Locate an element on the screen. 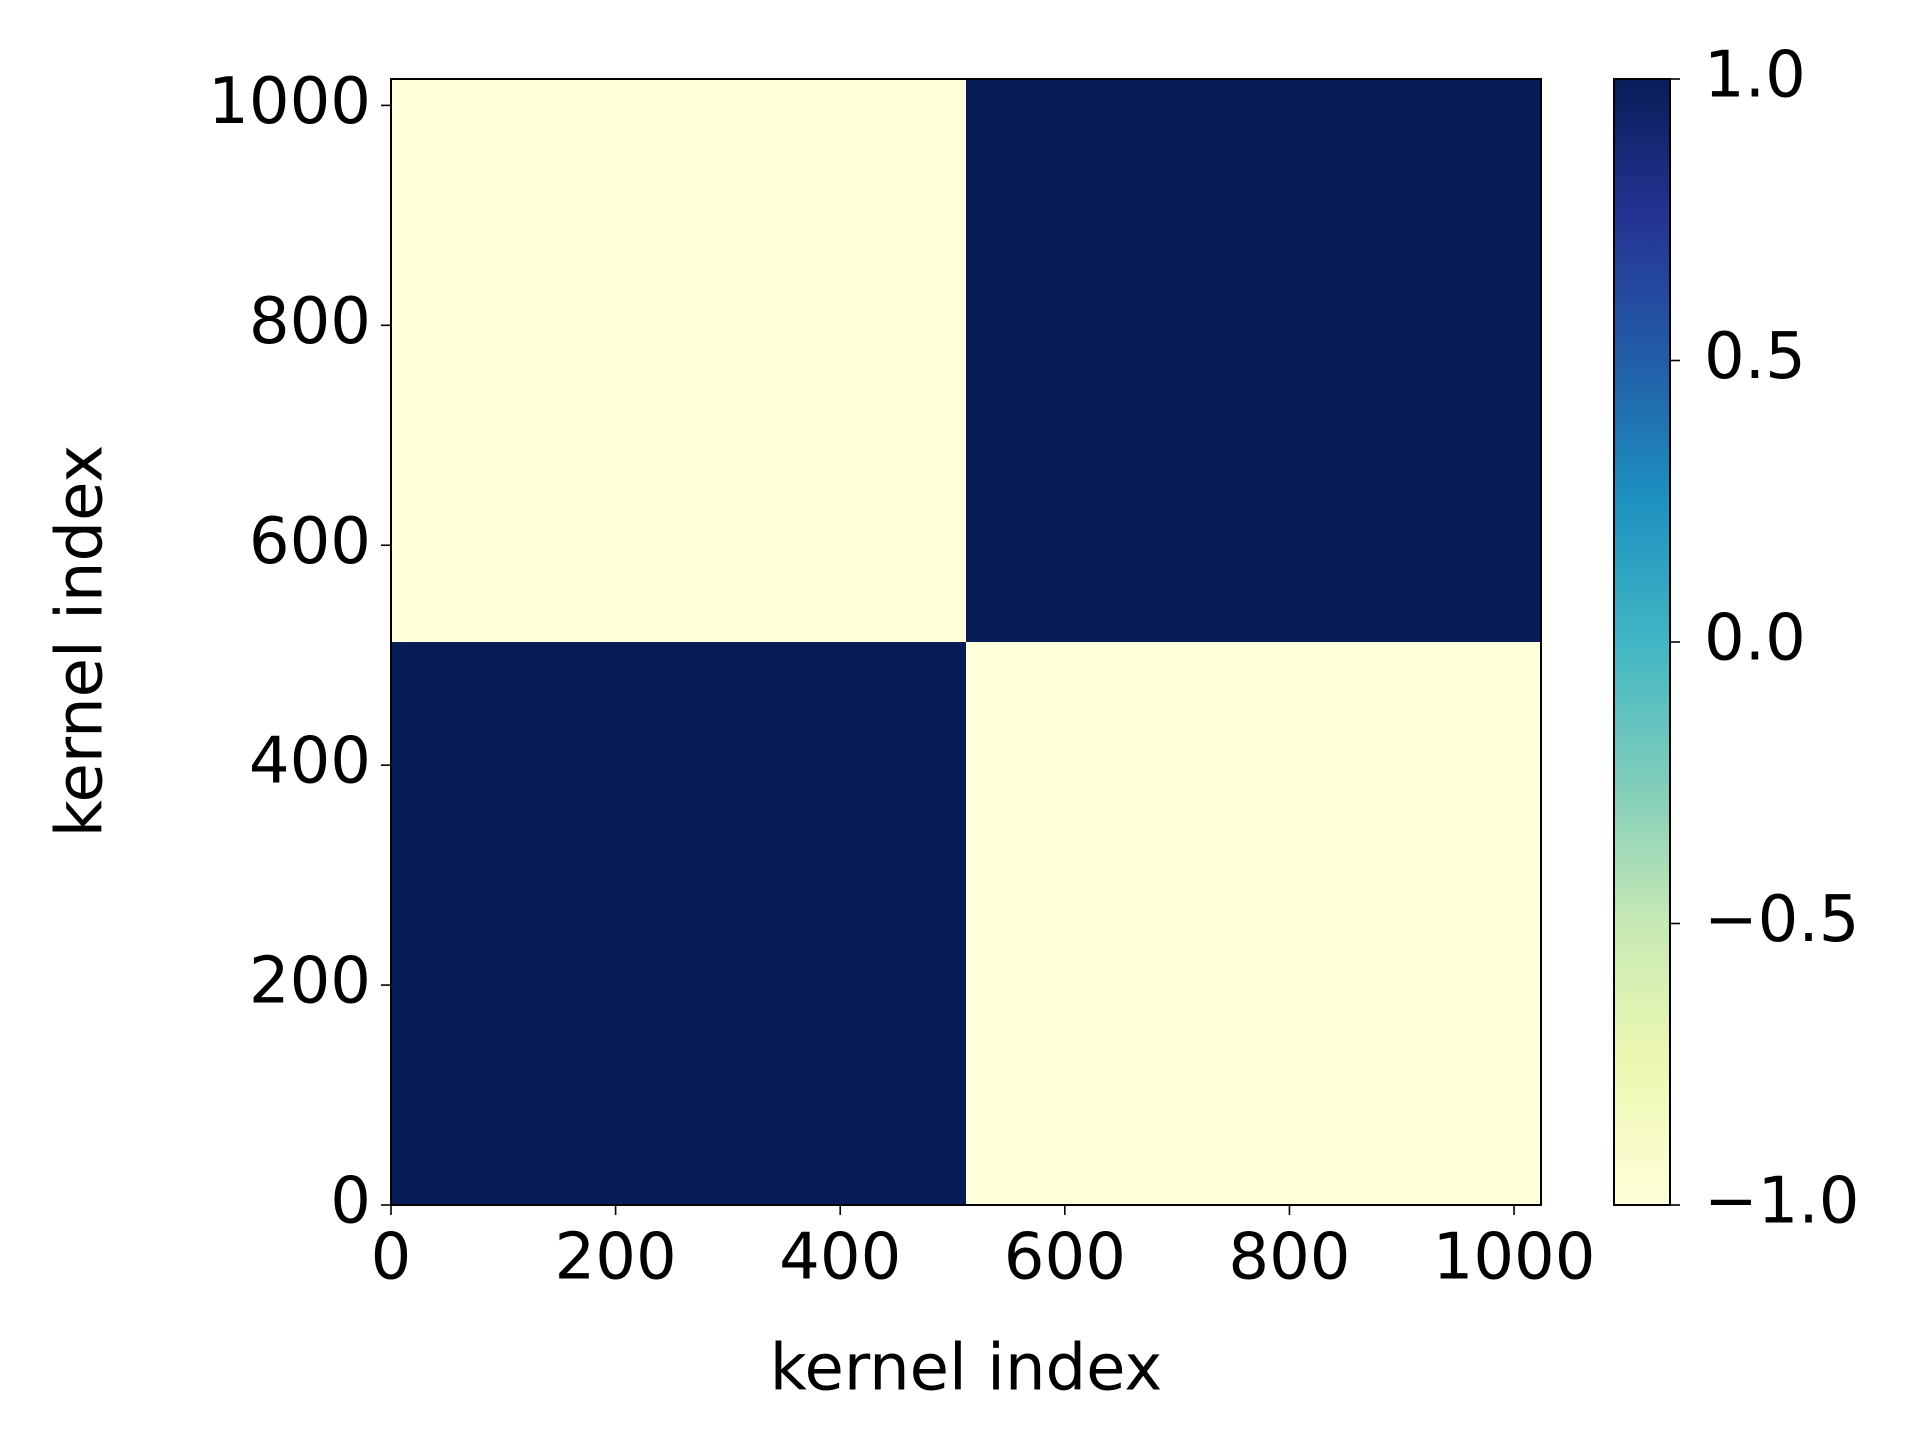 The height and width of the screenshot is (1440, 1920). colorbar is located at coordinates (1642, 642).